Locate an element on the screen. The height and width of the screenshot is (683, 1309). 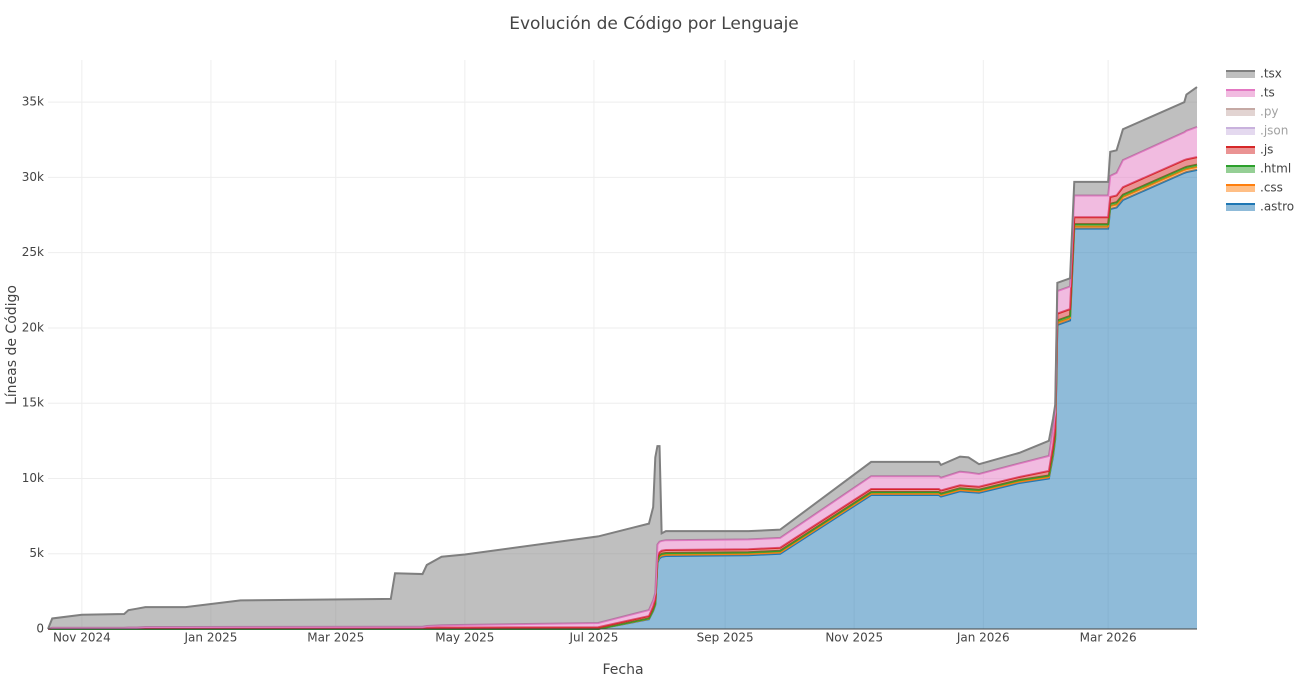
y-axis-title: Líneas de Código is located at coordinates (12, 345).